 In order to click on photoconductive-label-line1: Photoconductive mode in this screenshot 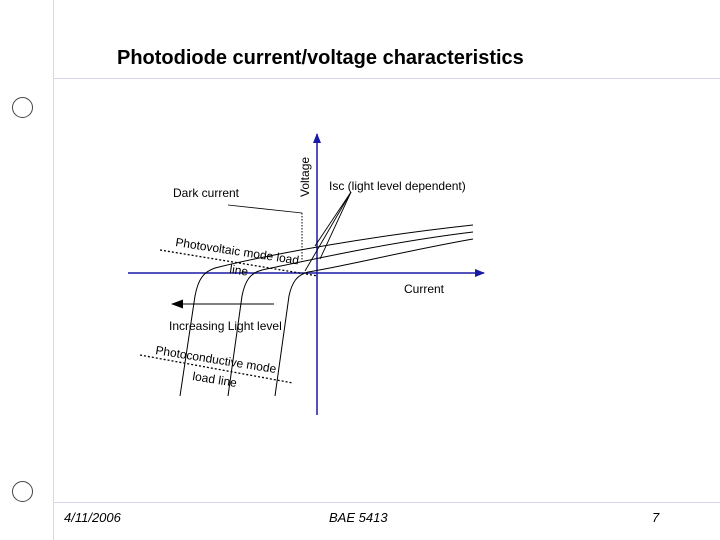, I will do `click(216, 359)`.